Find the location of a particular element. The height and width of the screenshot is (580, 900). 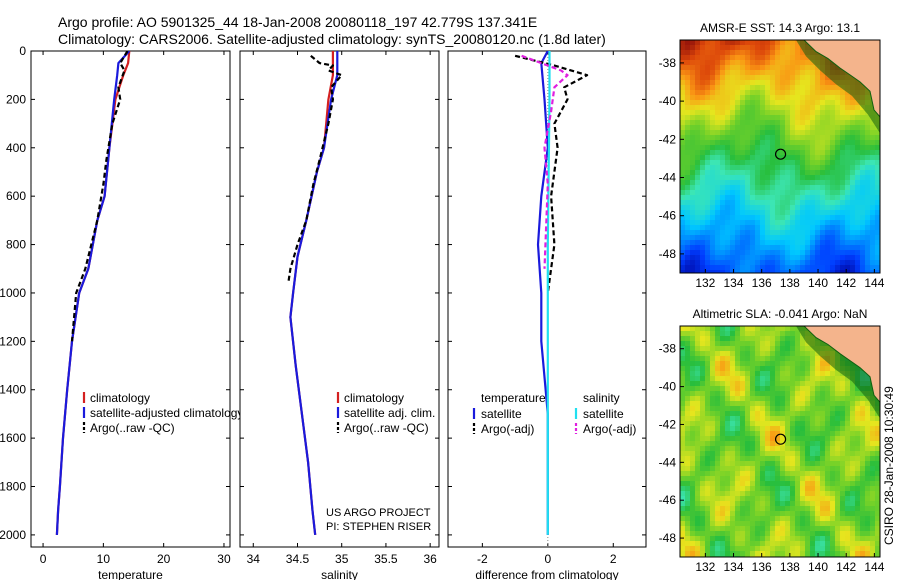

legend-label: satellite-adjusted climatology is located at coordinates (166, 413).